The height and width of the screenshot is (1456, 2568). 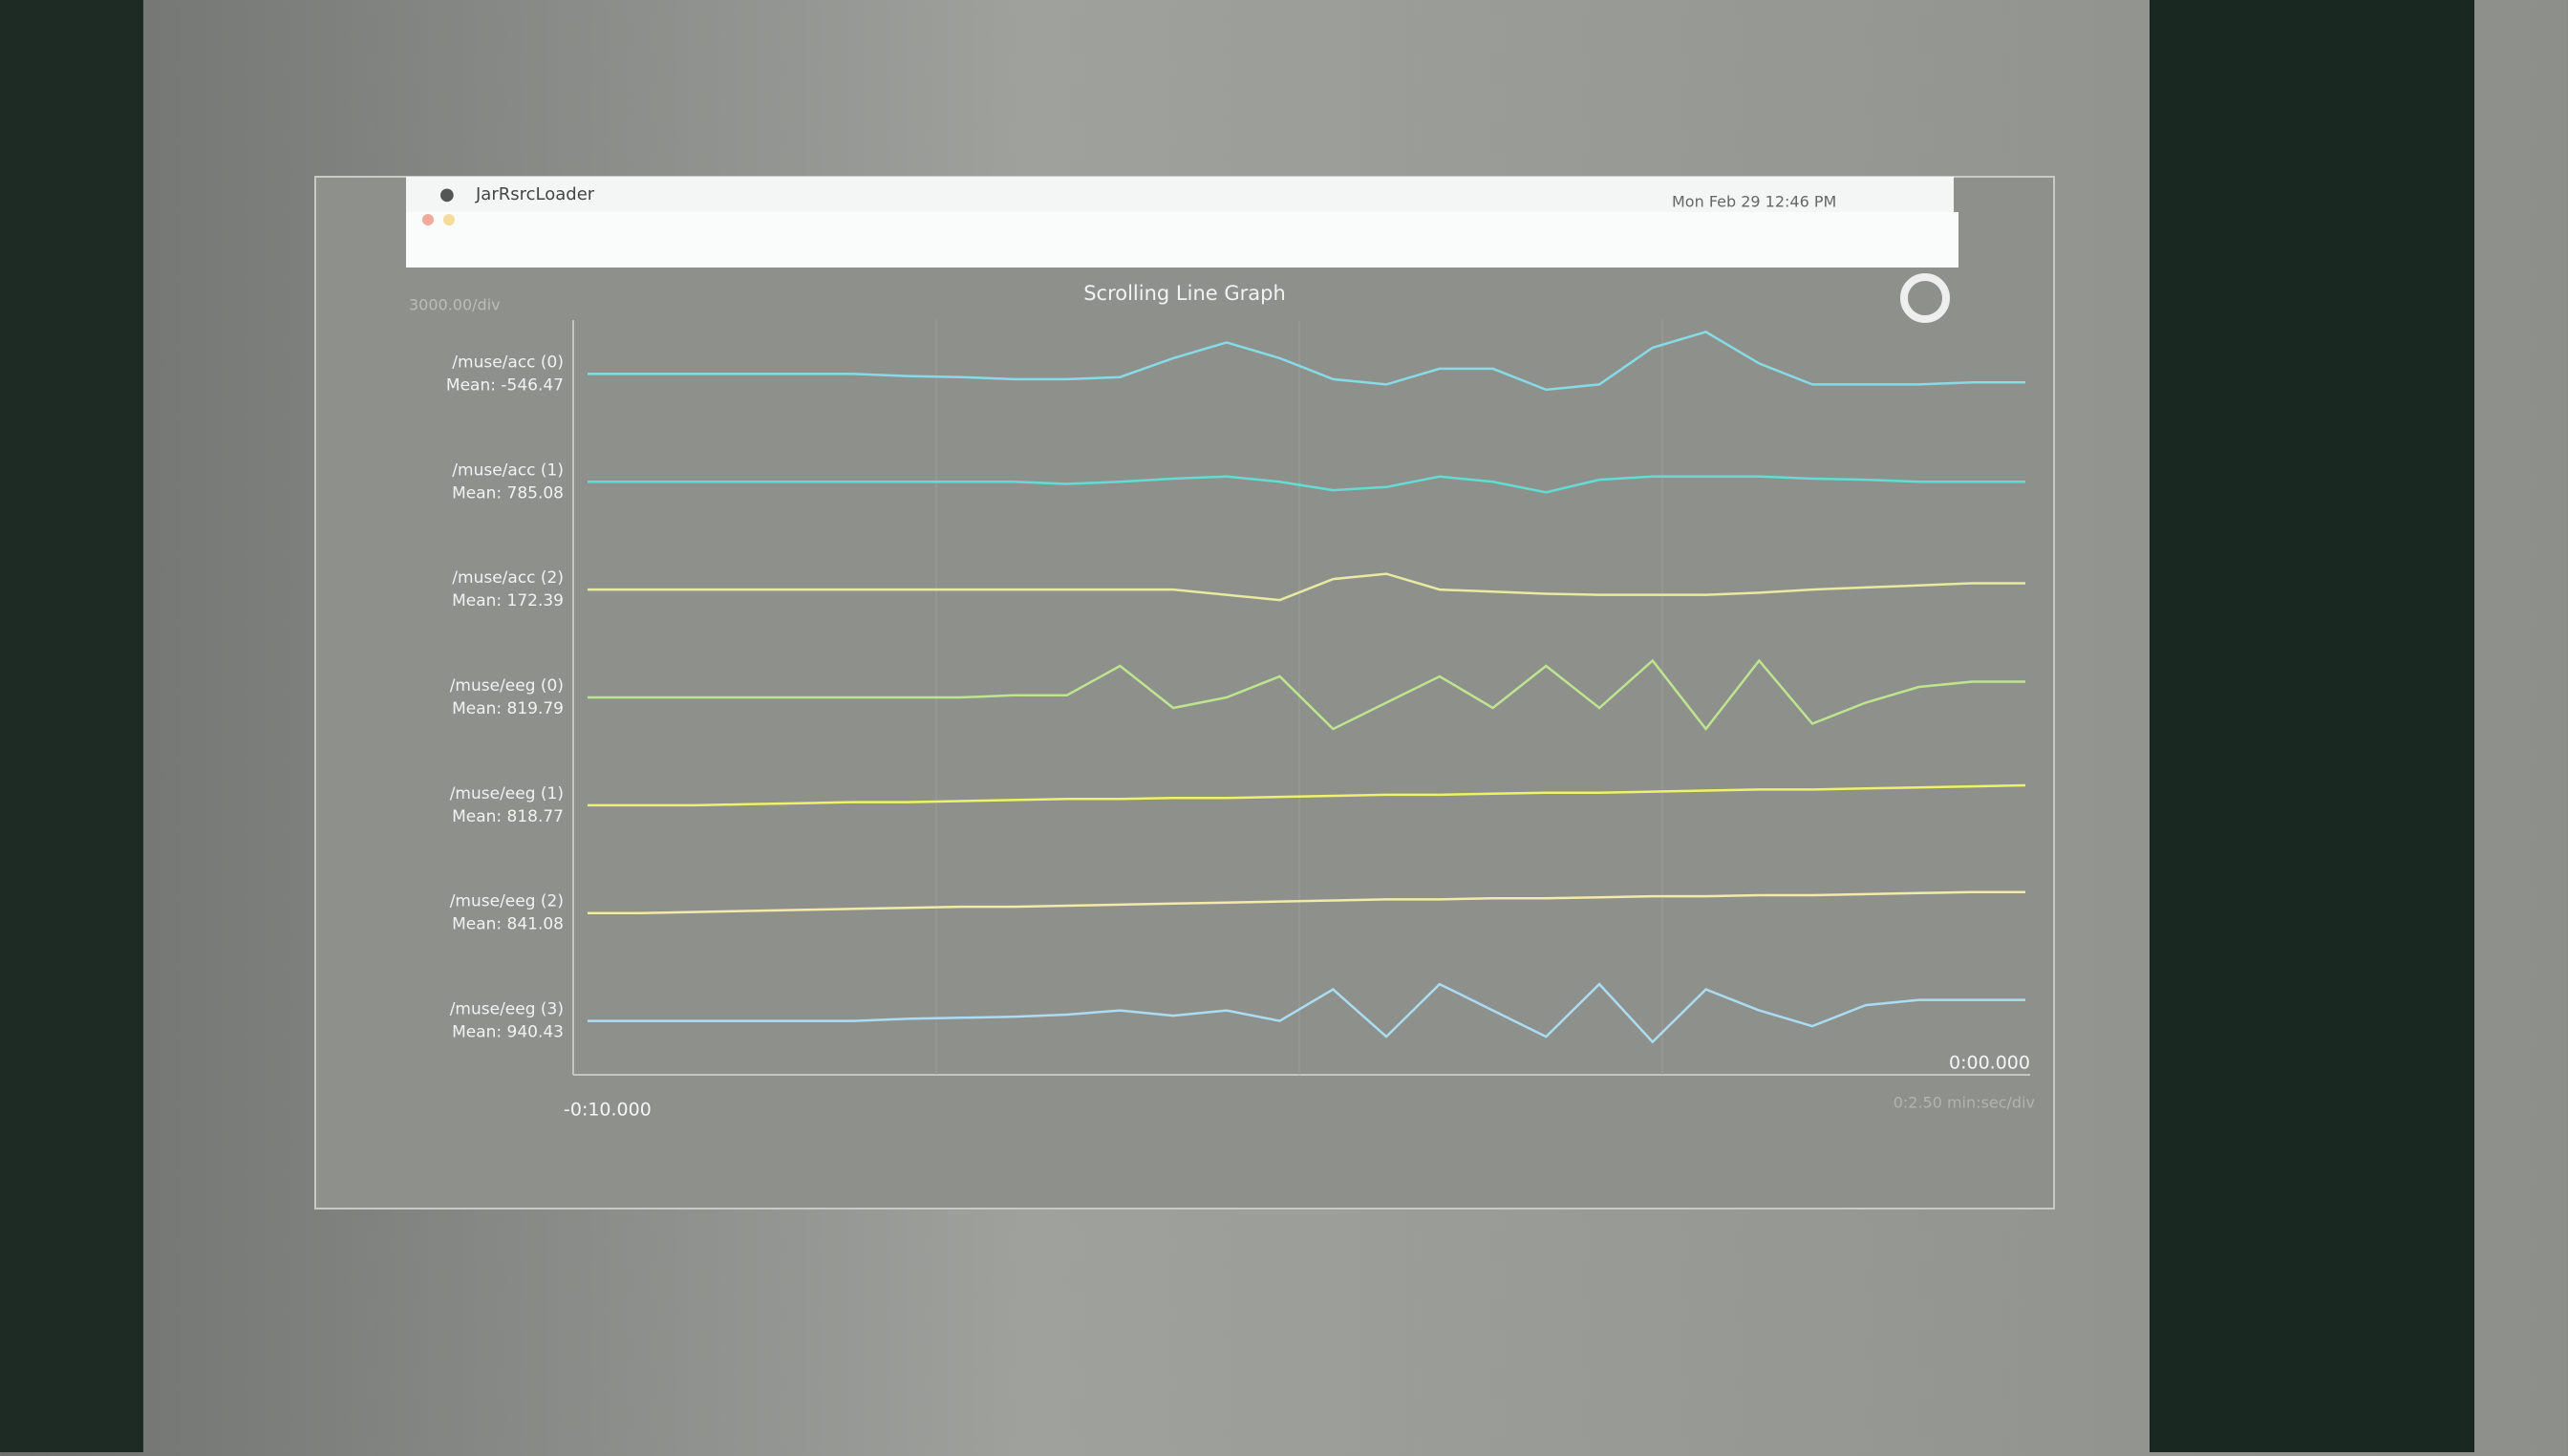 What do you see at coordinates (71, 726) in the screenshot?
I see `frame-left` at bounding box center [71, 726].